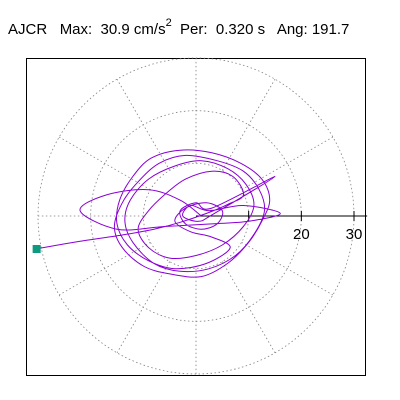  I want to click on radial-tick-label: 20, so click(301, 234).